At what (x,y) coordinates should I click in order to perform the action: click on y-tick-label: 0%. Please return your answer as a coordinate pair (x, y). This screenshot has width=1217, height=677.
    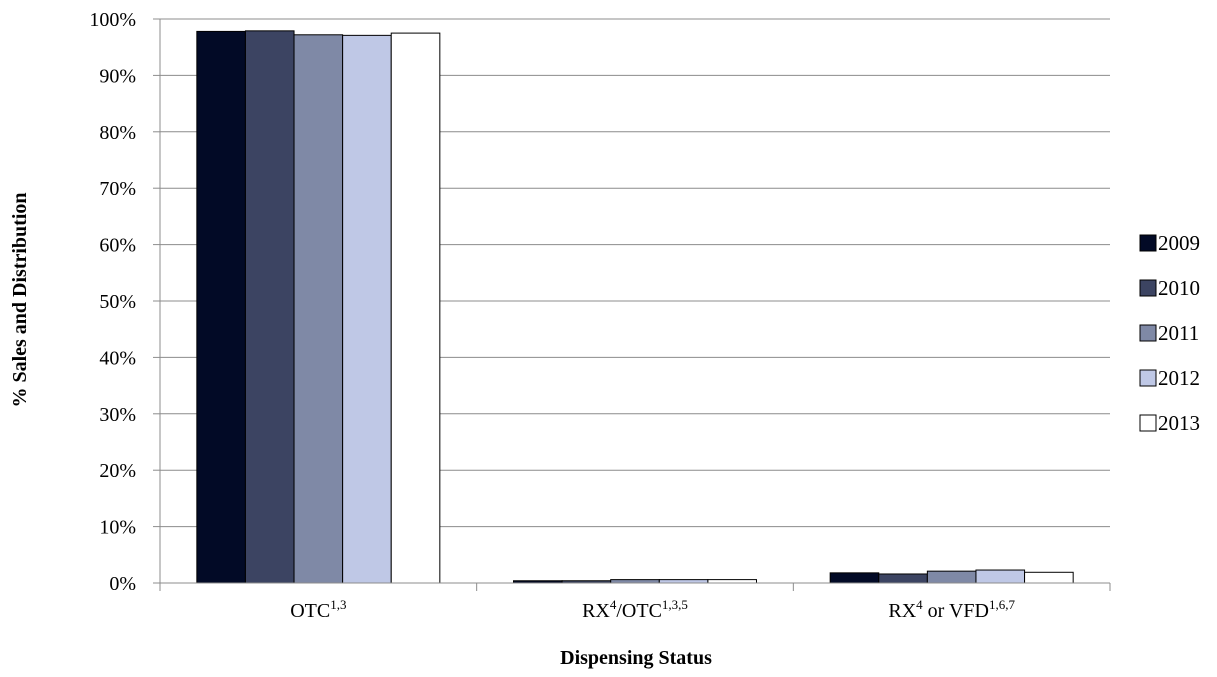
    Looking at the image, I should click on (122, 584).